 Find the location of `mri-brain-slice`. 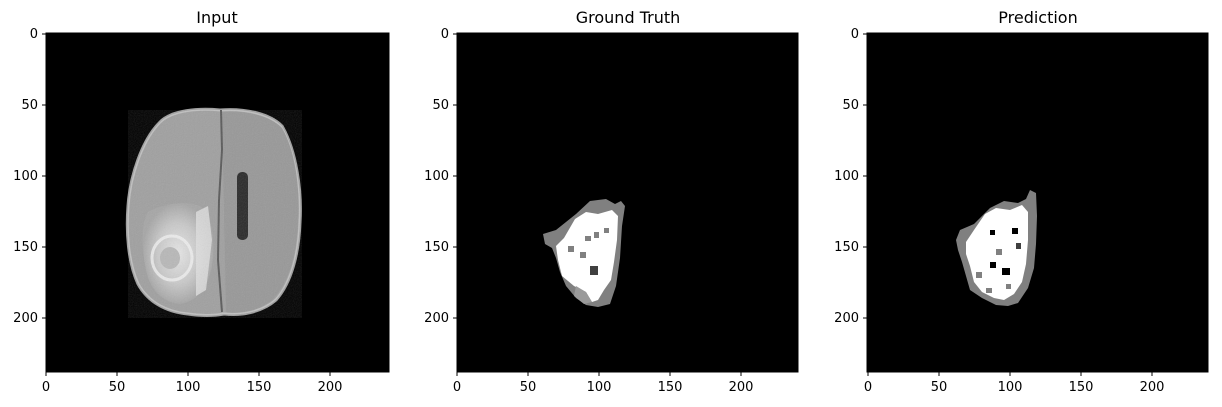

mri-brain-slice is located at coordinates (213, 212).